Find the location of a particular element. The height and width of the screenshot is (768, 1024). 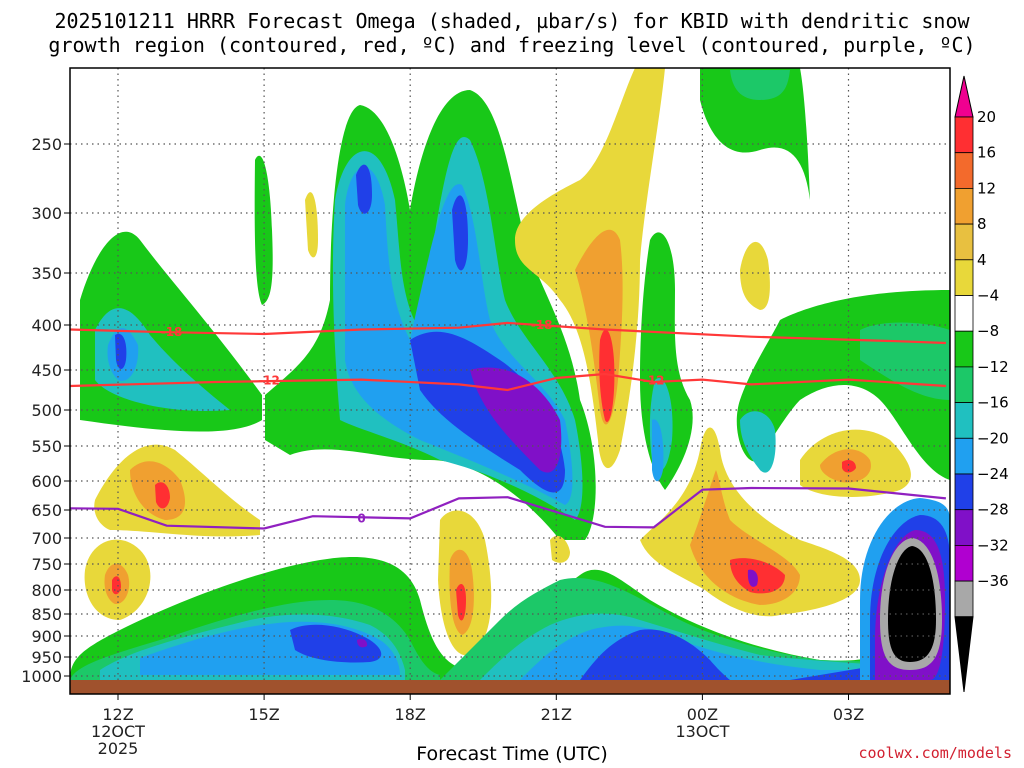

colorbar-top-arrow is located at coordinates (964, 96).